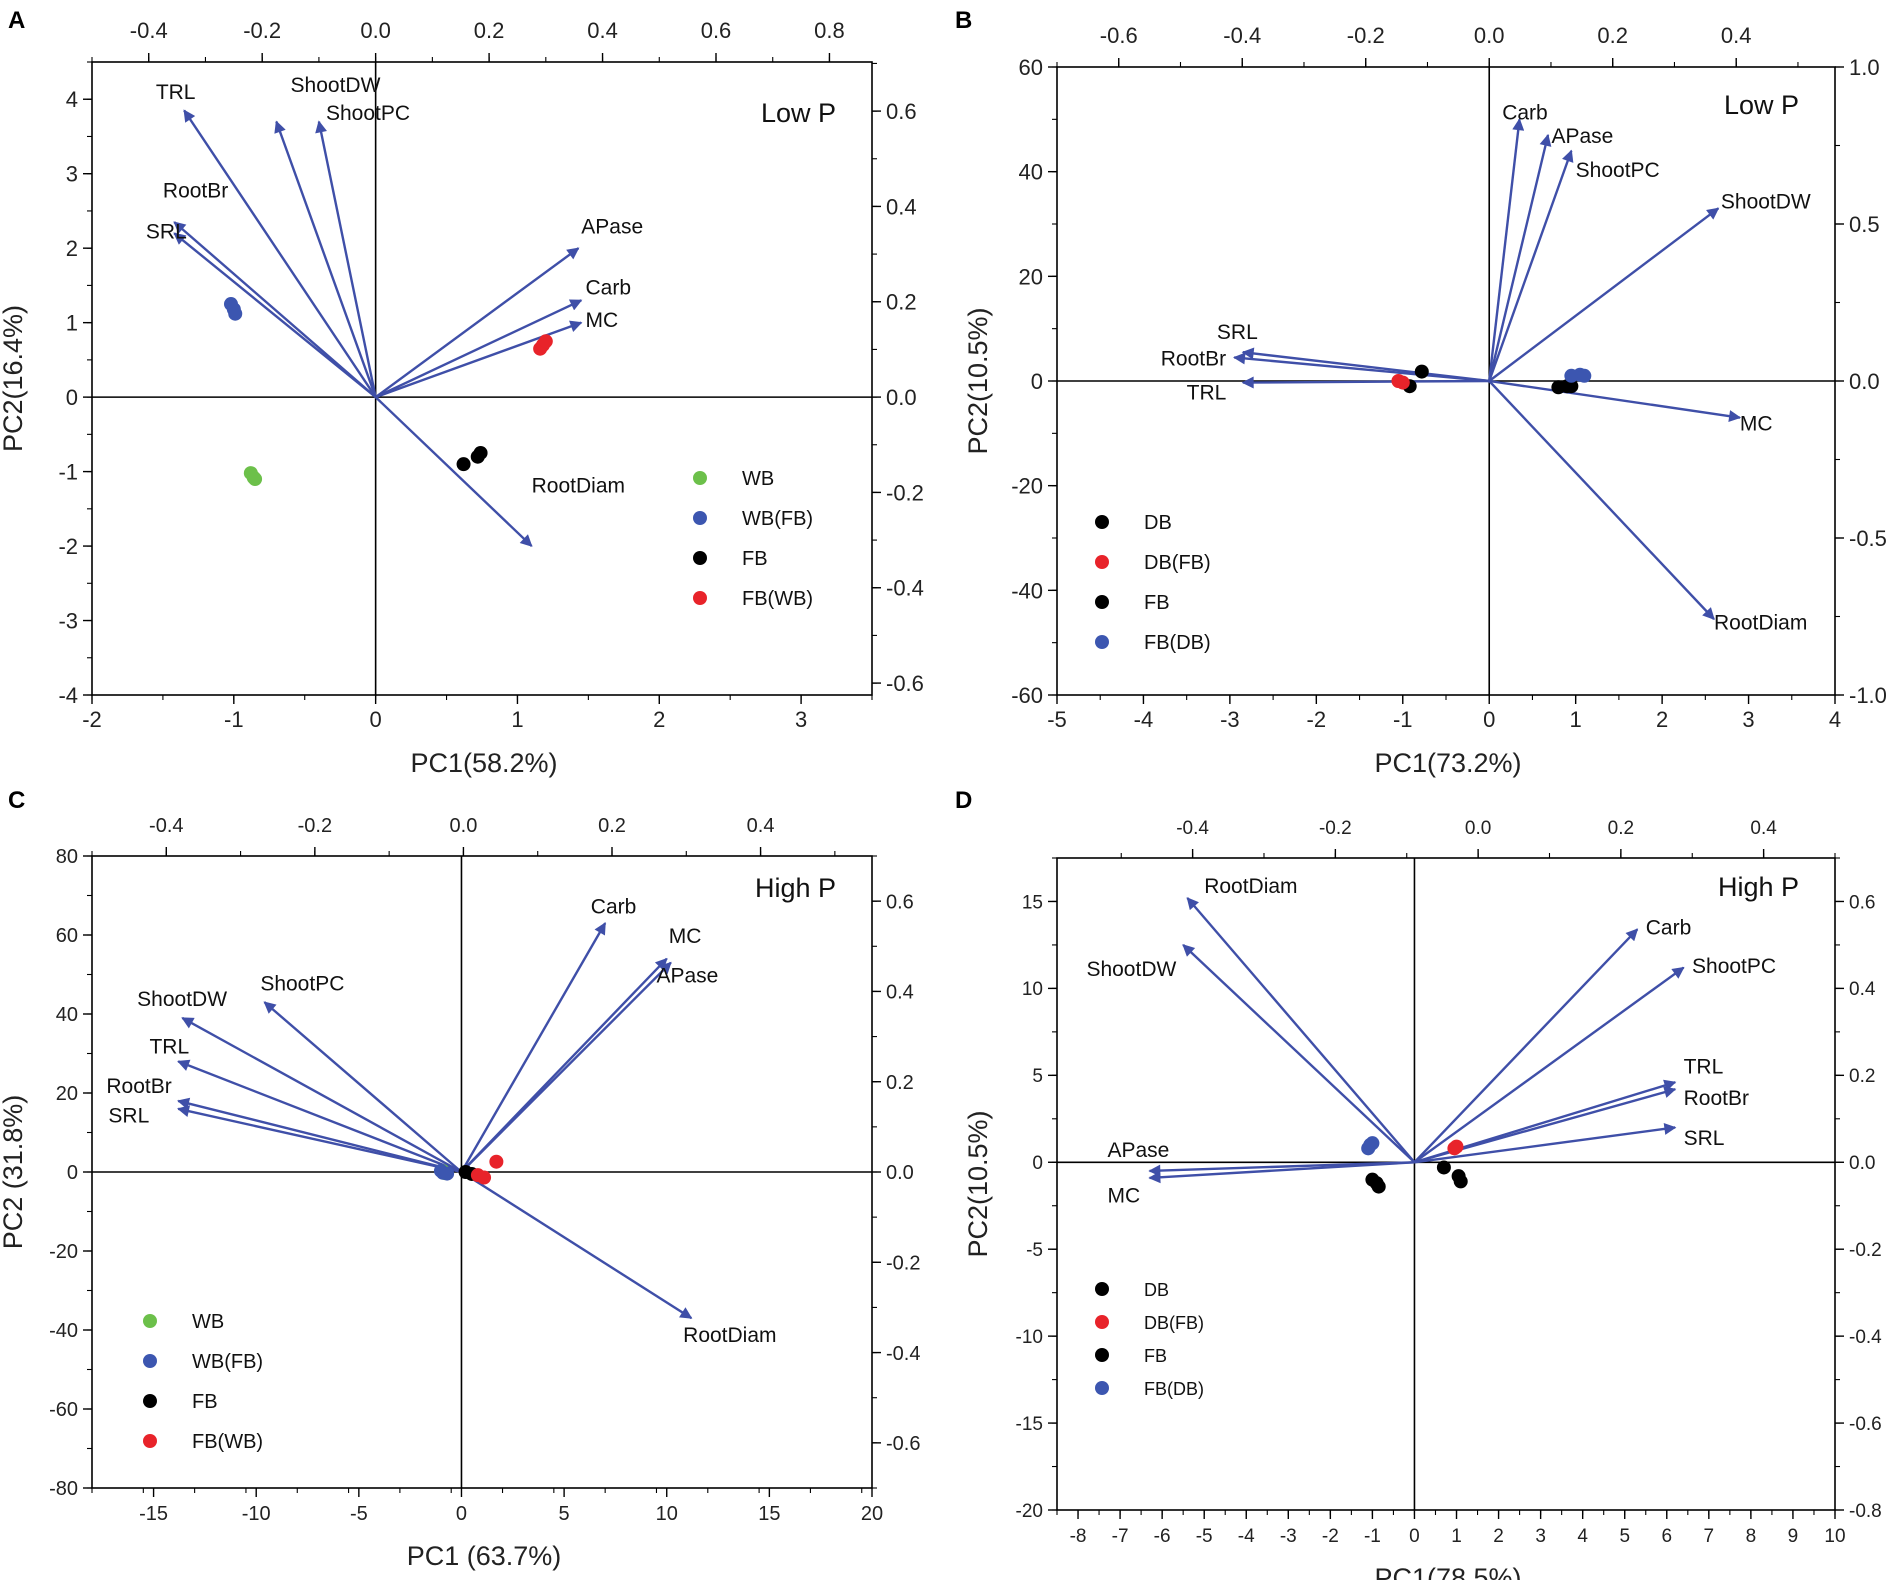  Describe the element at coordinates (1032, 902) in the screenshot. I see `y-tick-label: 15` at that location.